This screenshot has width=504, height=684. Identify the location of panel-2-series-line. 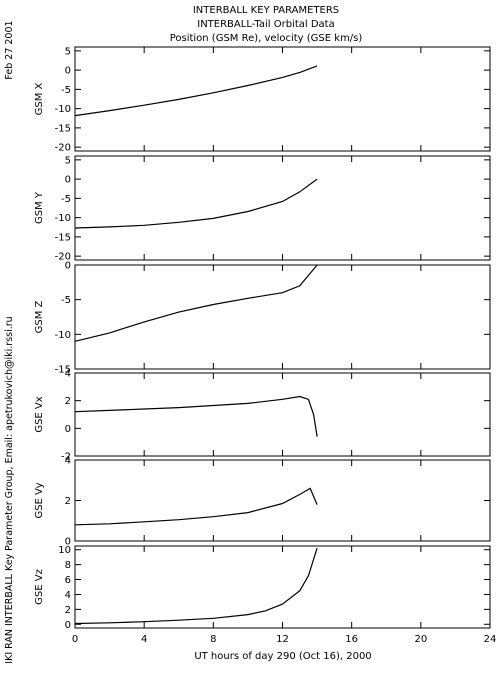
(196, 203).